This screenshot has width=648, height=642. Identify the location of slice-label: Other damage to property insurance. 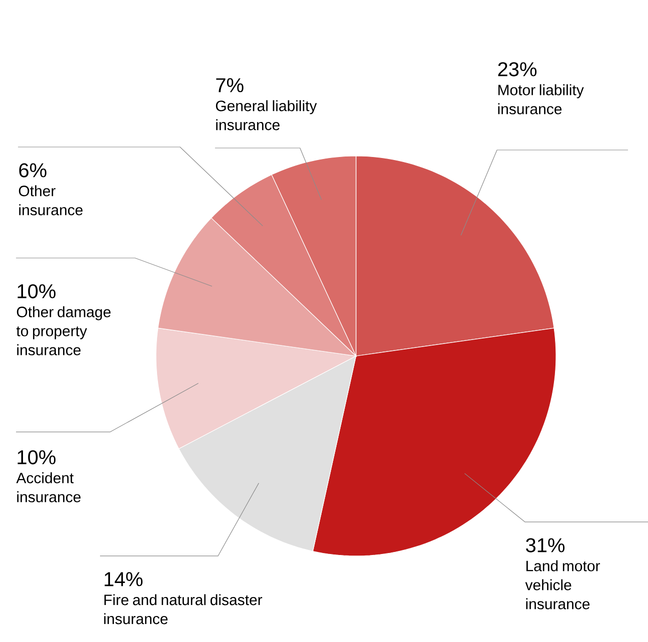
(63, 331).